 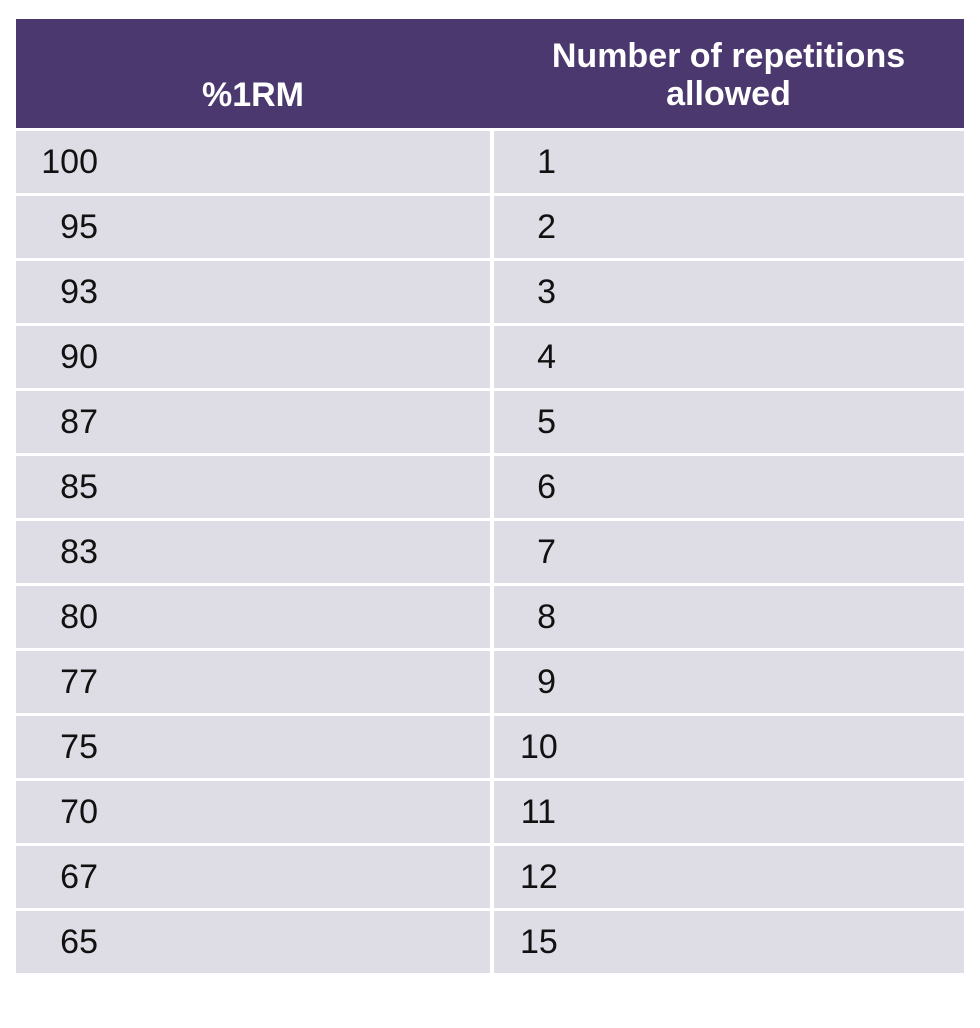 I want to click on repetitions-allowed-cell: 7, so click(x=727, y=550).